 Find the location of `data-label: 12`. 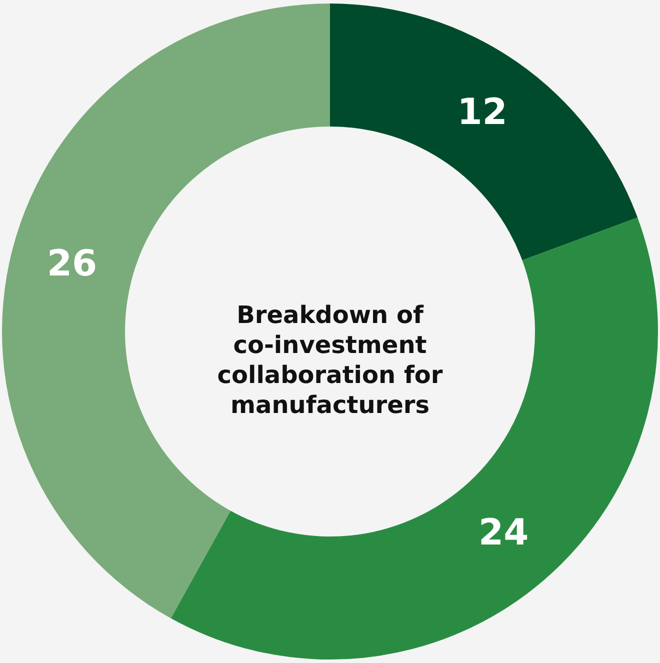

data-label: 12 is located at coordinates (482, 112).